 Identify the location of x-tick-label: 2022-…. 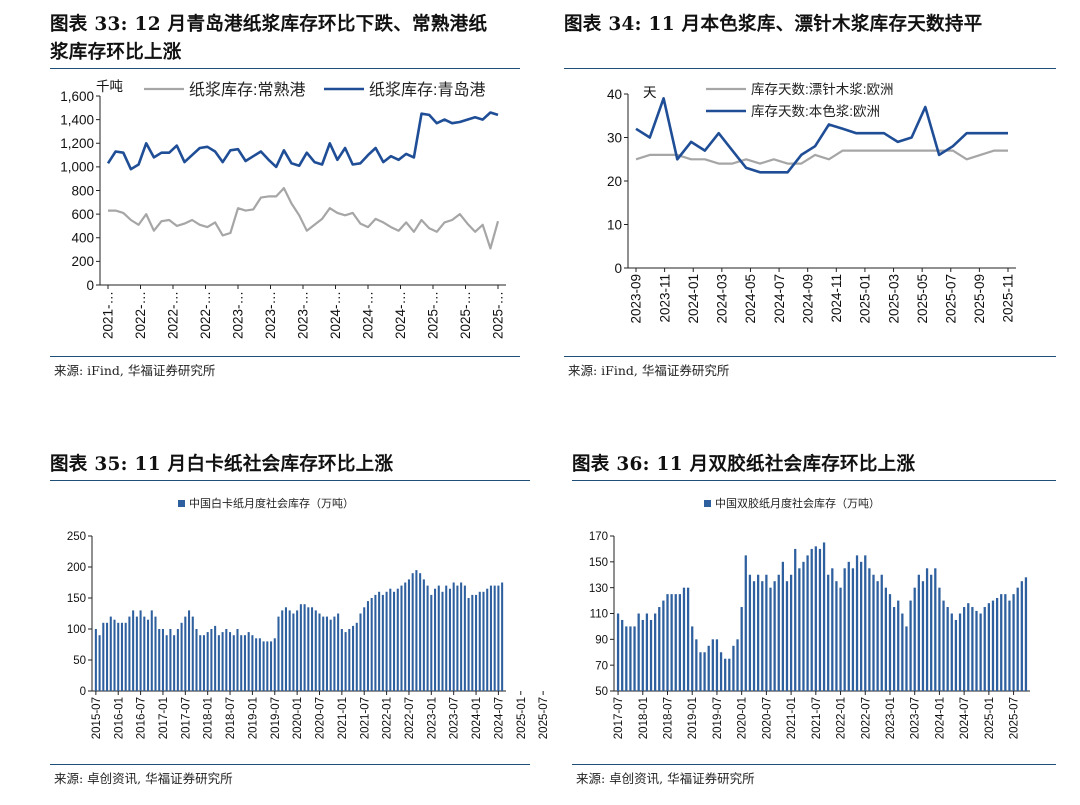
(140, 315).